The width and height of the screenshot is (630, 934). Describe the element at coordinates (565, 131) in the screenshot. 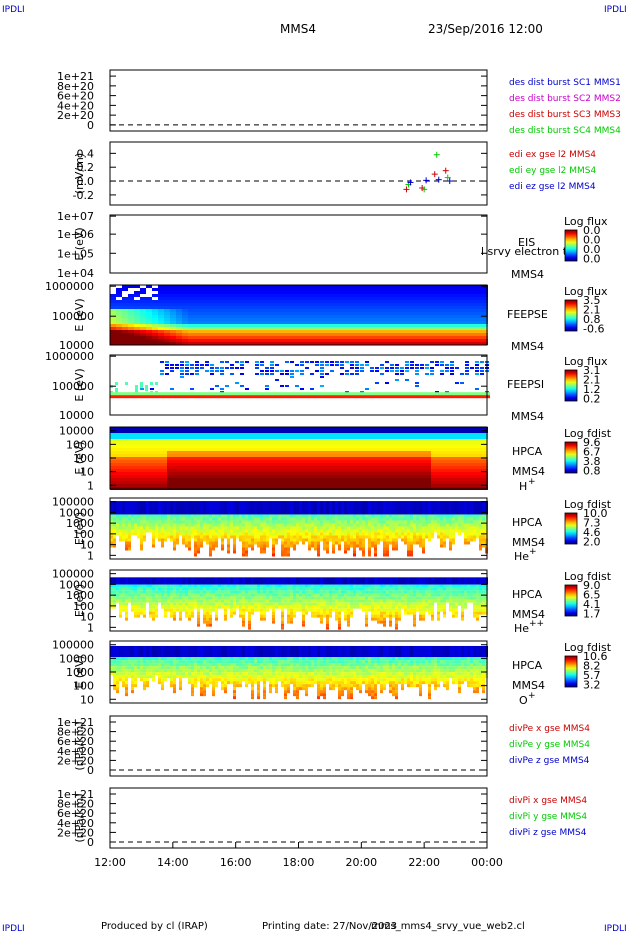

I see `legend-des-dist-3: des dist burst SC4 MMS4` at that location.